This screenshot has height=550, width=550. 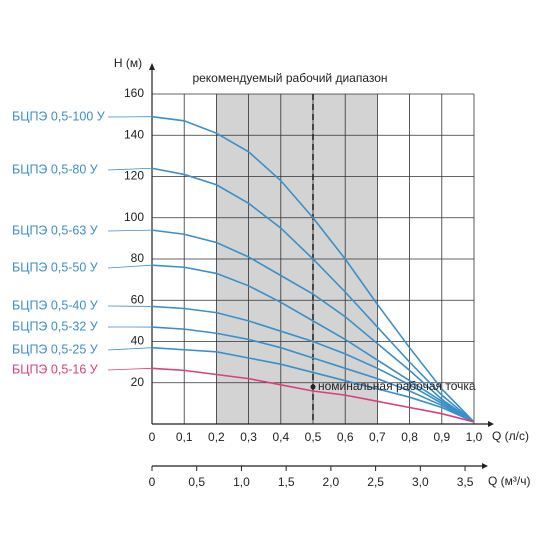 What do you see at coordinates (138, 341) in the screenshot?
I see `y-tick-label: 40` at bounding box center [138, 341].